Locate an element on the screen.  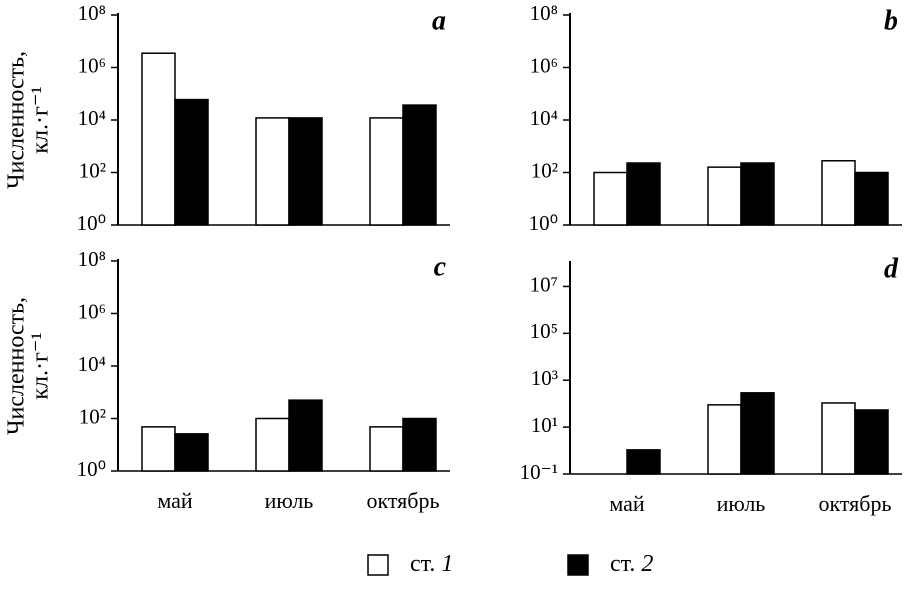
panel-label: a is located at coordinates (439, 20).